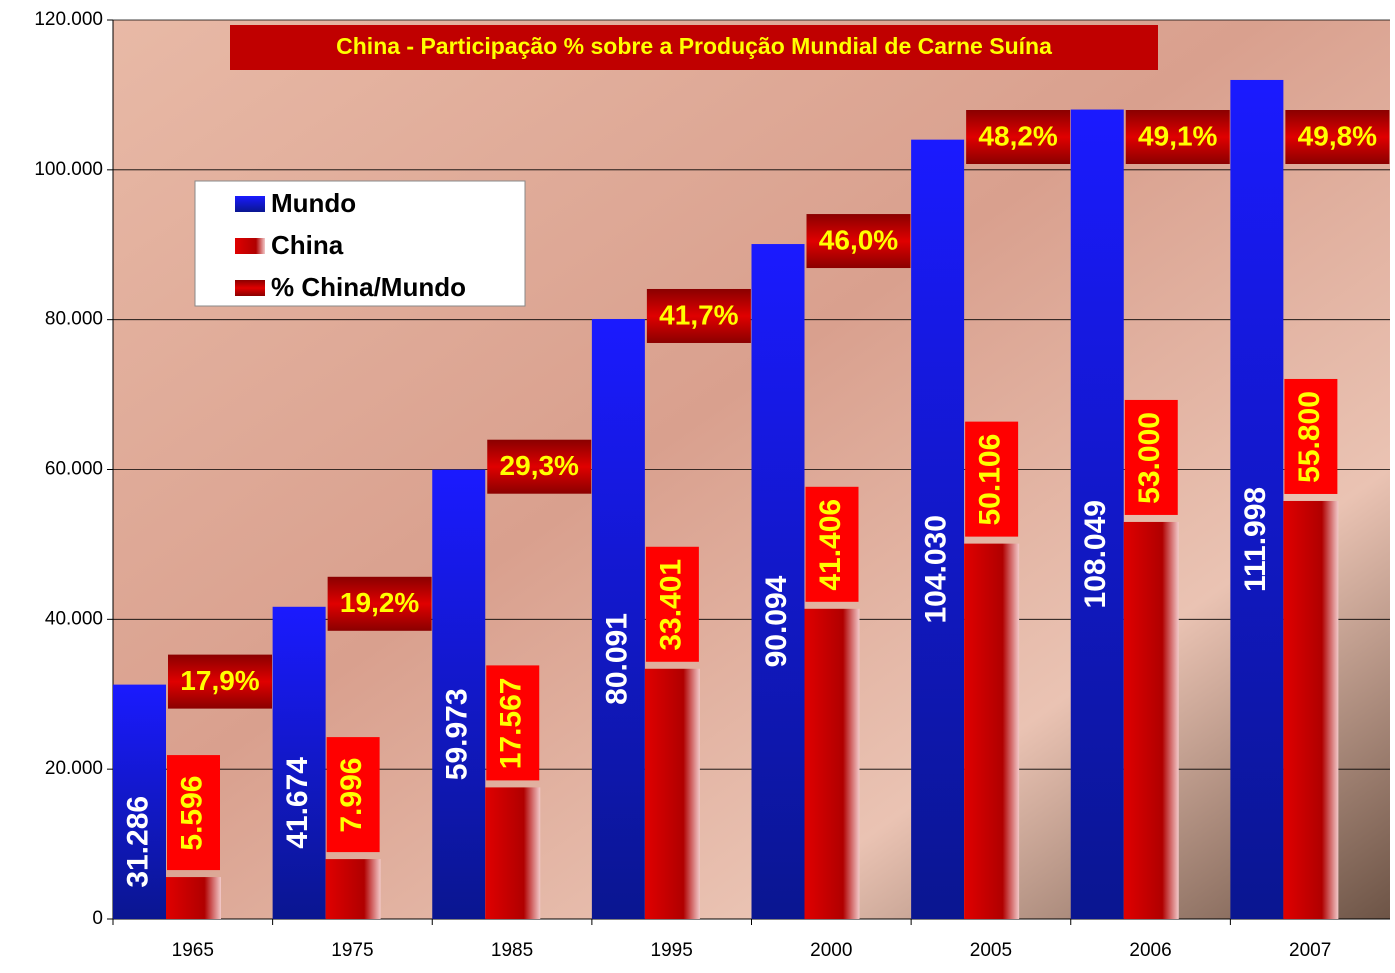 The width and height of the screenshot is (1395, 973). What do you see at coordinates (68, 169) in the screenshot?
I see `y-tick-label: 100.000` at bounding box center [68, 169].